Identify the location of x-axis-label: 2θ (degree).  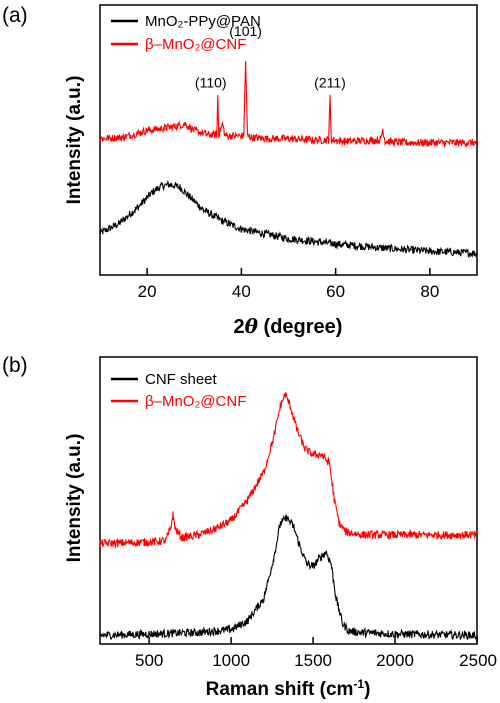
(288, 326).